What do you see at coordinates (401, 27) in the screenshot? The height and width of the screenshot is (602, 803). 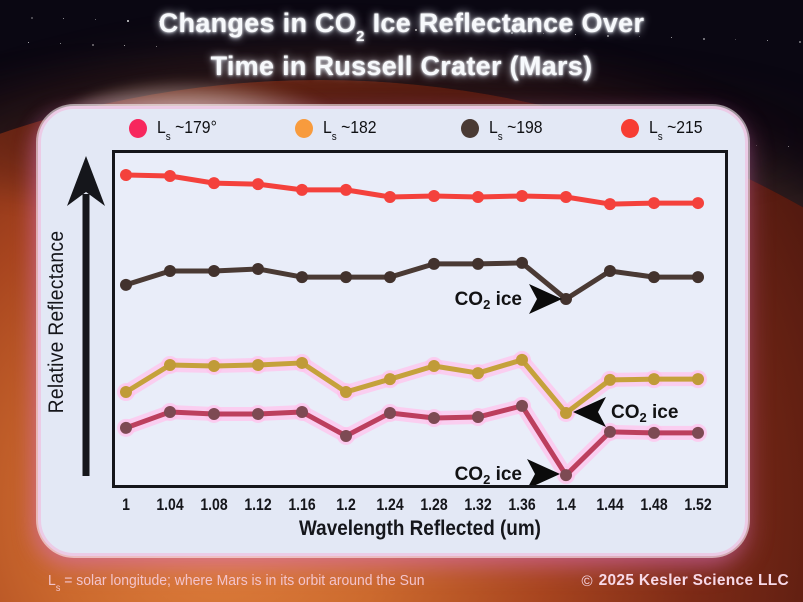 I see `title-line-1: Changes in CO2 Ice Reflectance Over` at bounding box center [401, 27].